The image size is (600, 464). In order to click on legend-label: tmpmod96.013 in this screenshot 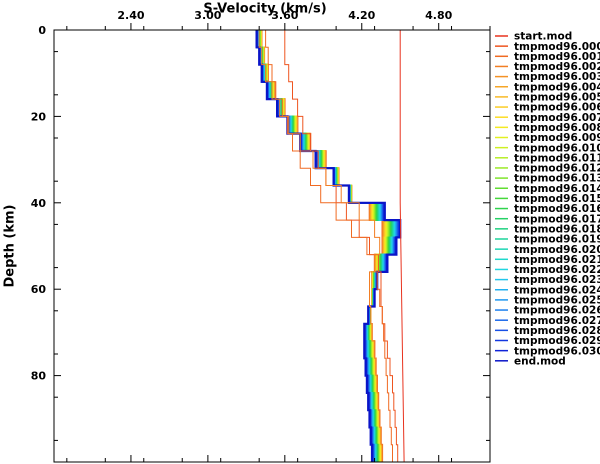, I will do `click(557, 179)`.